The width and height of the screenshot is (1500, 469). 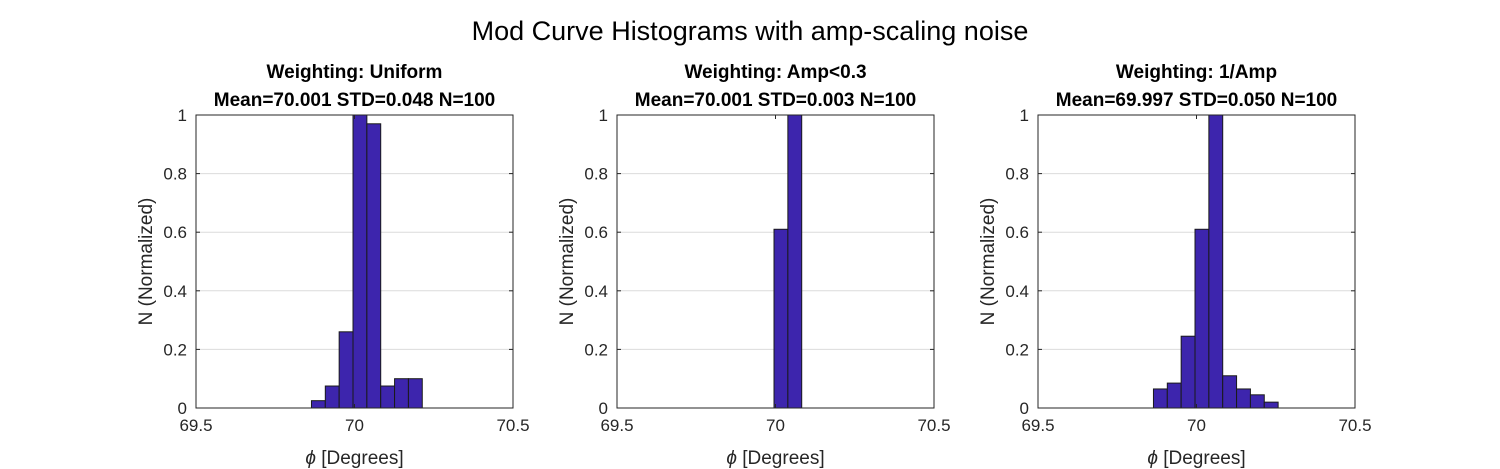 What do you see at coordinates (355, 72) in the screenshot?
I see `panel-title: Weighting: Uniform` at bounding box center [355, 72].